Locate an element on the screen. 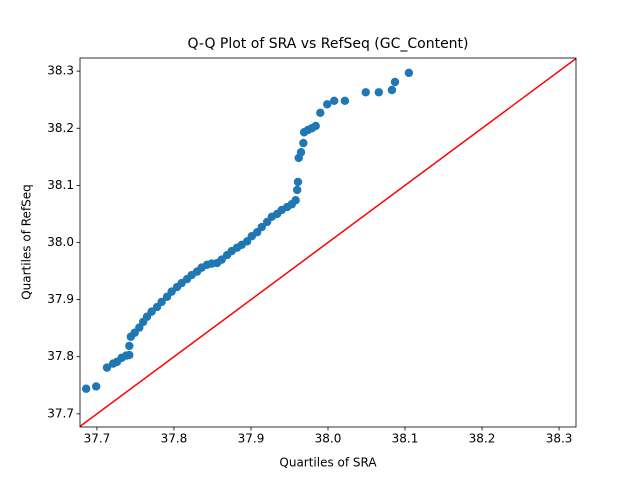 The height and width of the screenshot is (480, 640). x-tick-label: 37.9 is located at coordinates (251, 439).